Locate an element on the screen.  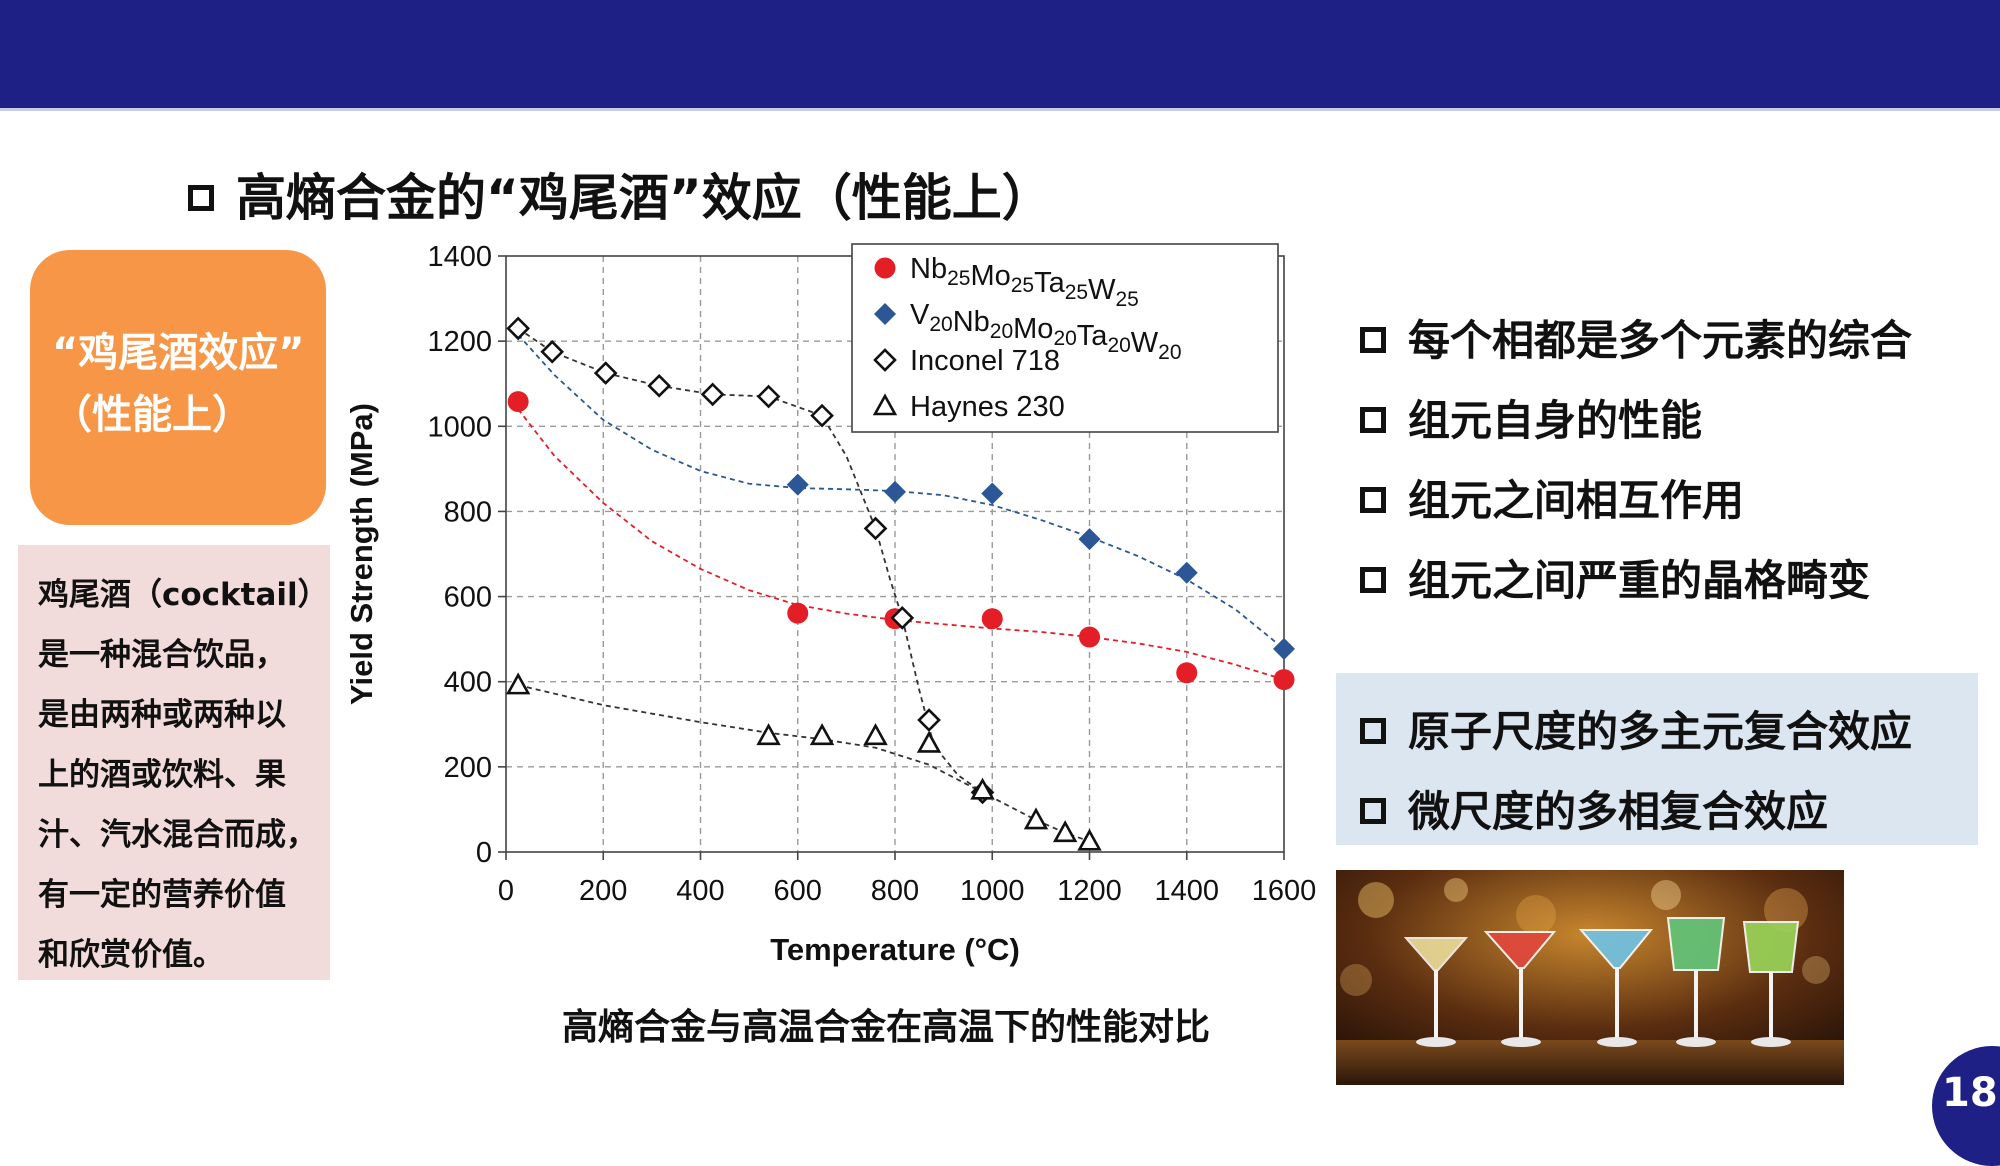
bullet-item: 组元之间相互作用 is located at coordinates (1636, 506).